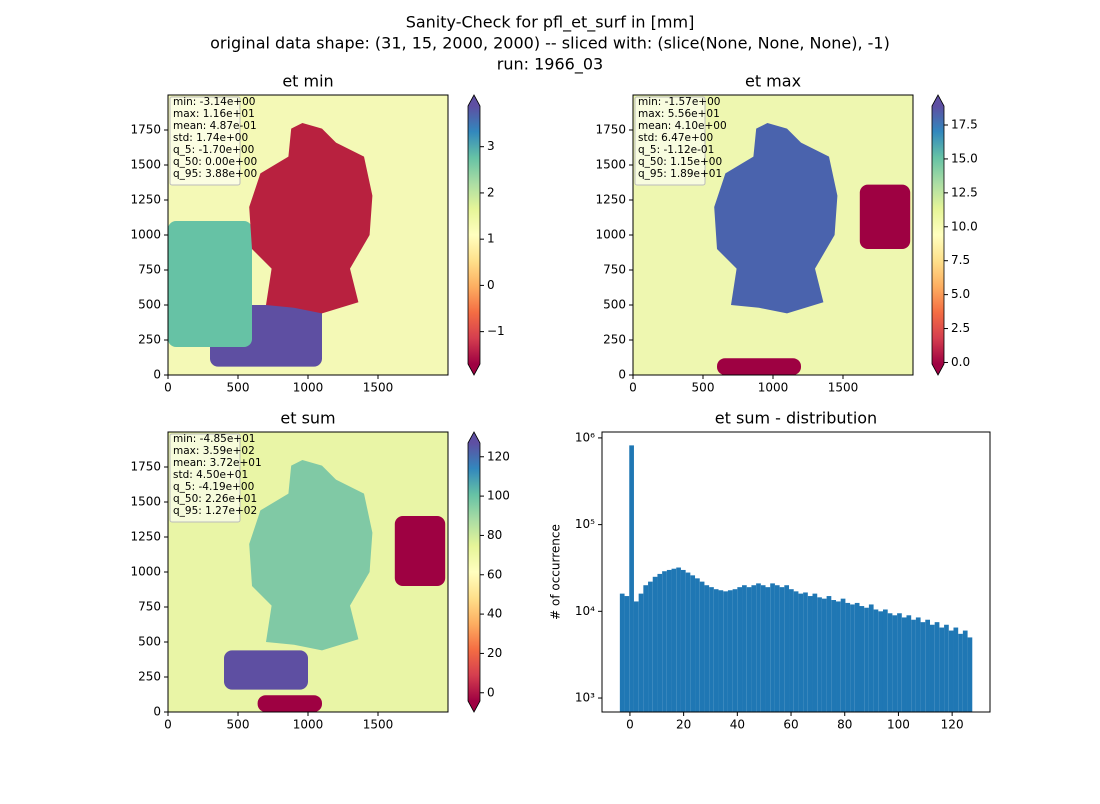 The image size is (1100, 804). I want to click on colorbar-tick-label: 100, so click(498, 496).